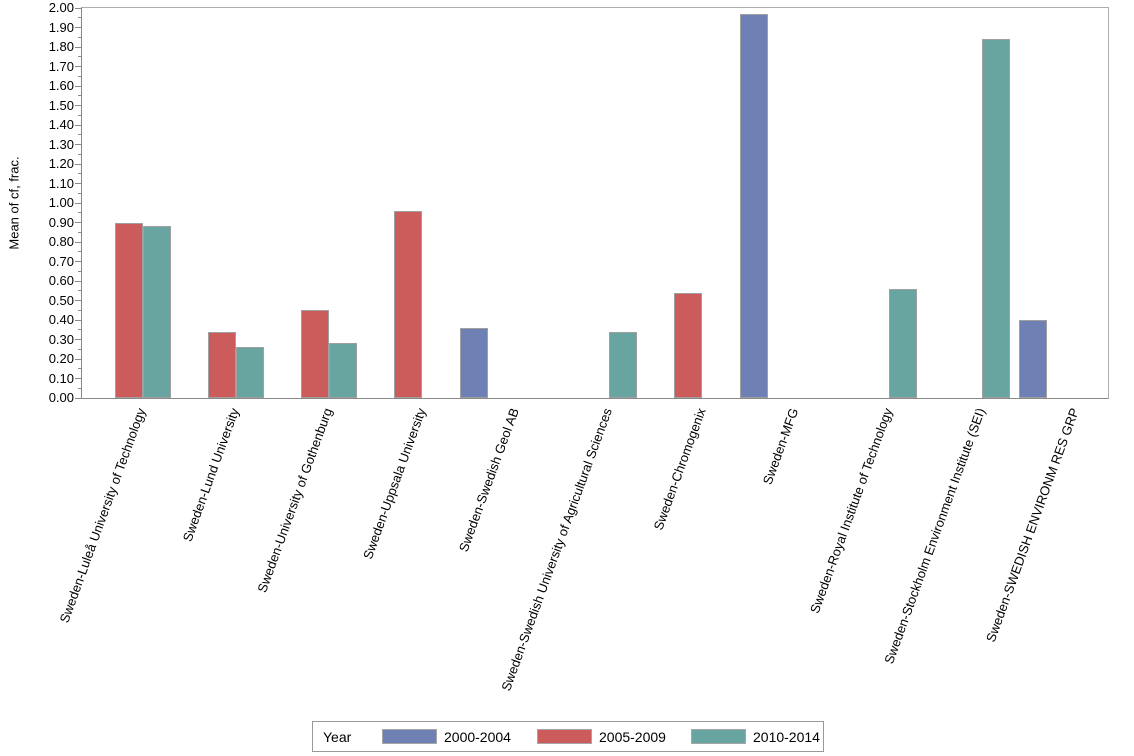  I want to click on legend: Year 2000-2004 2005-2009 2010-2014, so click(568, 736).